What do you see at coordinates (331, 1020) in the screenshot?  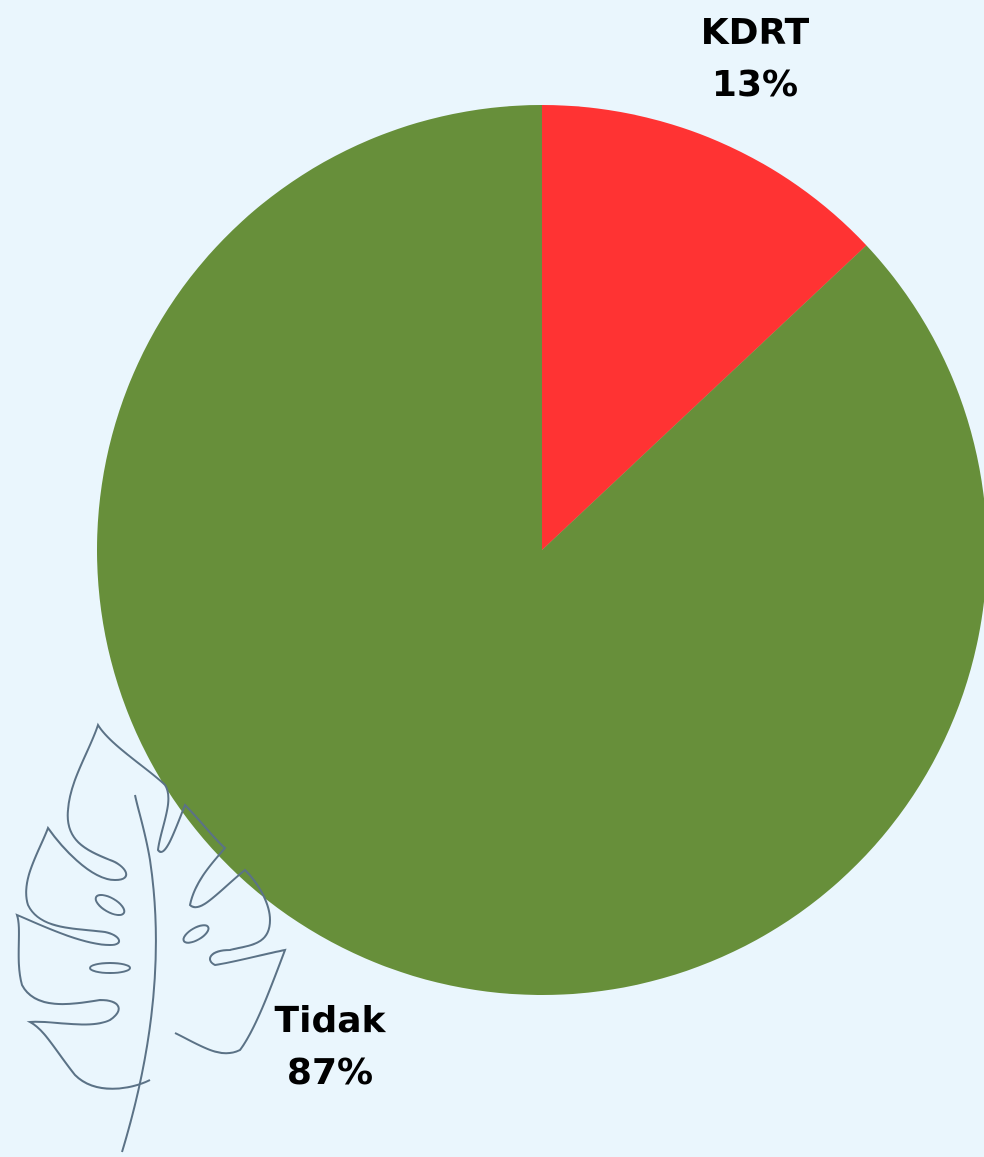 I see `category-label: Tidak` at bounding box center [331, 1020].